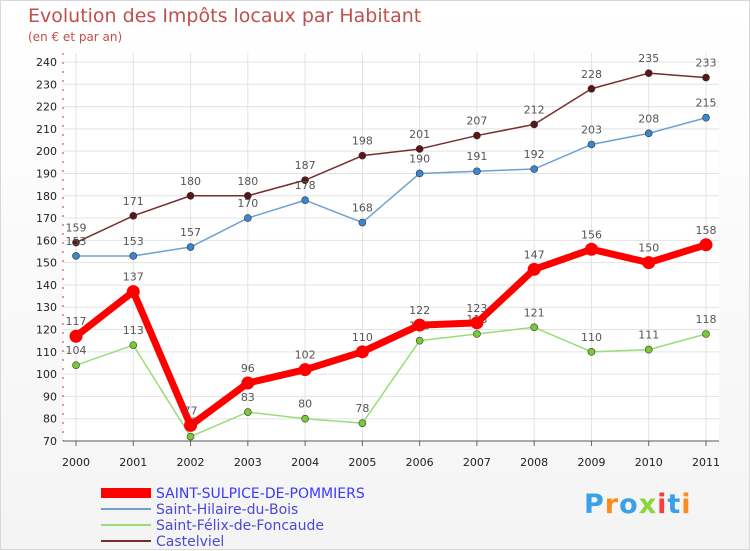  What do you see at coordinates (648, 248) in the screenshot?
I see `data-label: 150` at bounding box center [648, 248].